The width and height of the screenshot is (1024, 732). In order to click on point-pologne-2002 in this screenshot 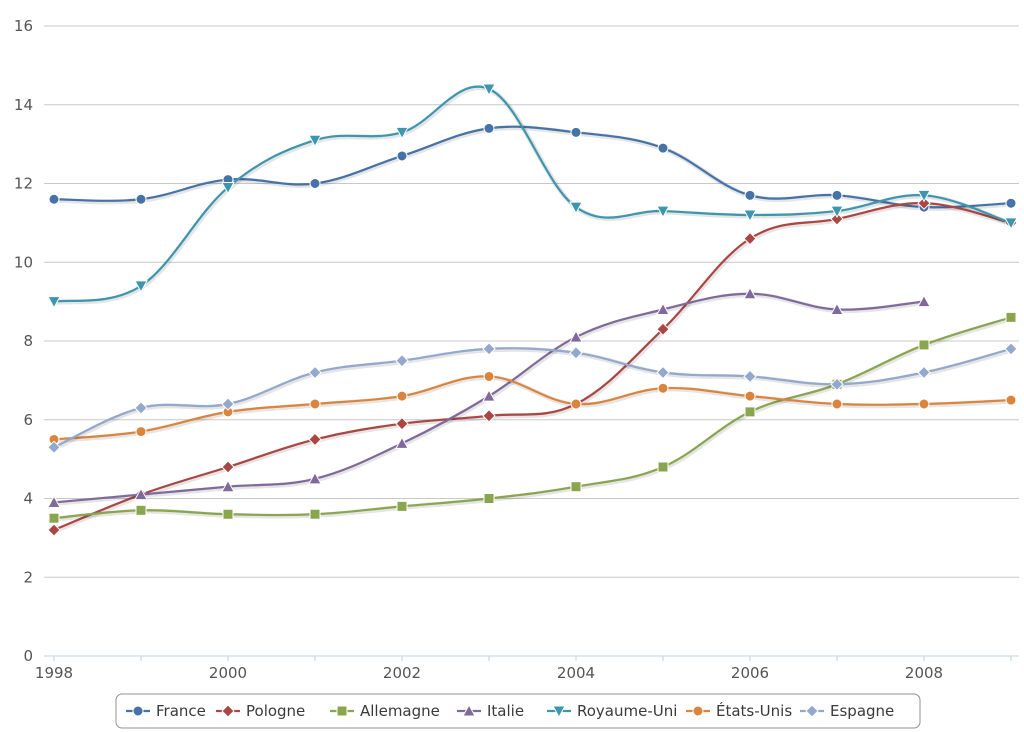, I will do `click(402, 423)`.